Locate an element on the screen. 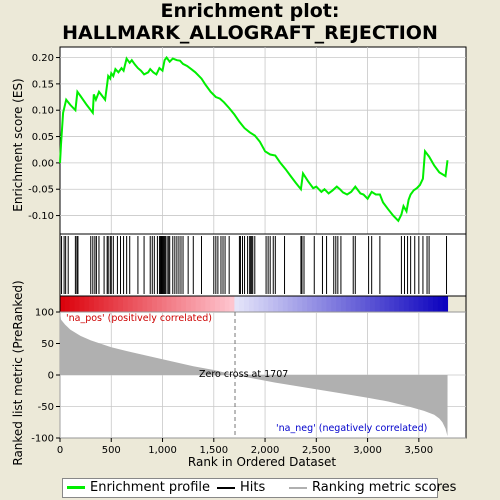 This screenshot has width=500, height=500. legend-label-hits: Hits is located at coordinates (253, 487).